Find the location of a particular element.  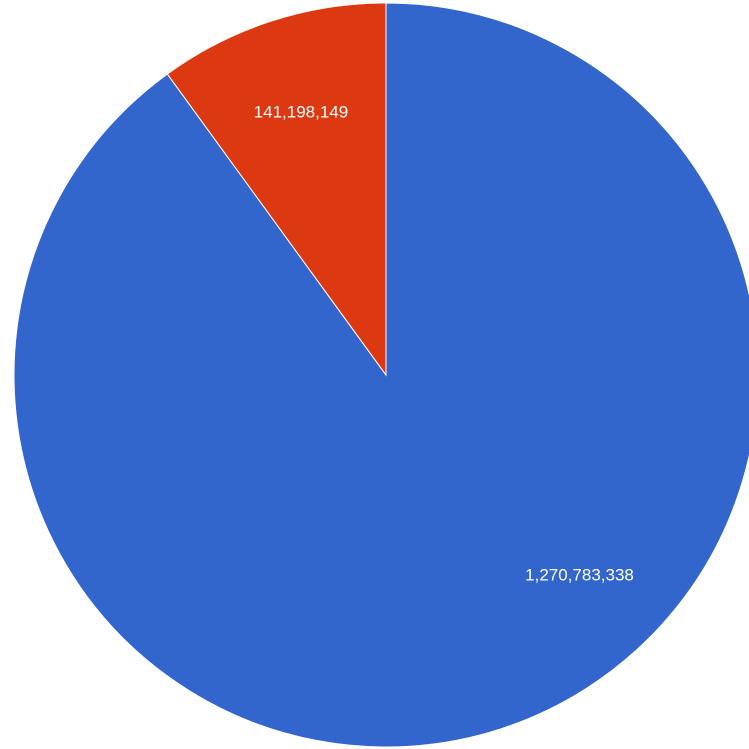

pie-slice-label-0: 1,270,783,338 is located at coordinates (579, 574).